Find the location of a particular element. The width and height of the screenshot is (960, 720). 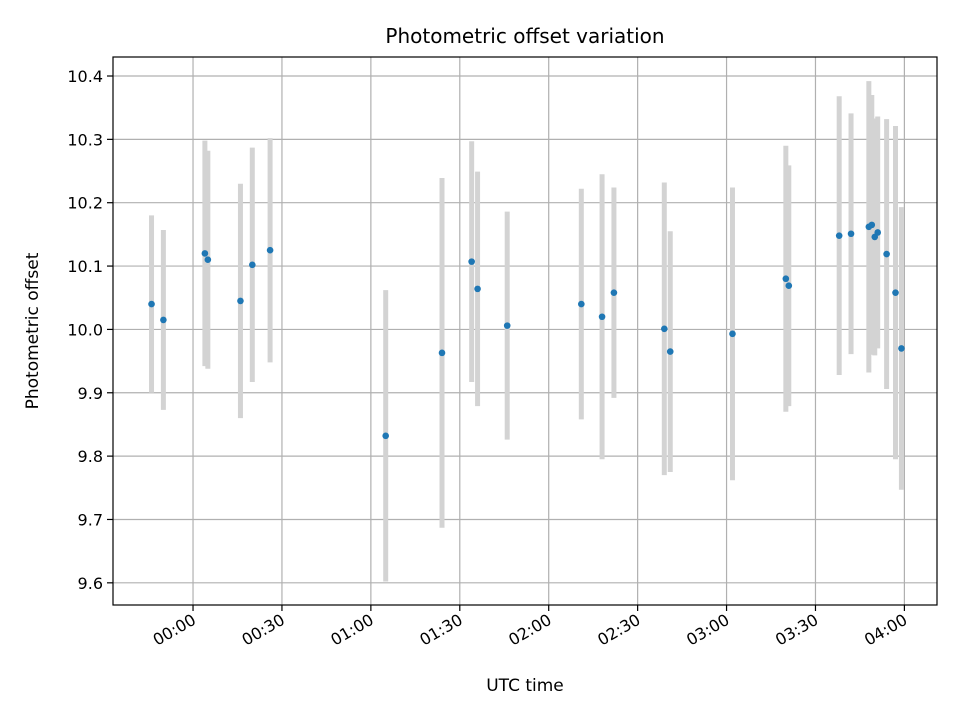

y-tick-label: 9.8 is located at coordinates (90, 456).